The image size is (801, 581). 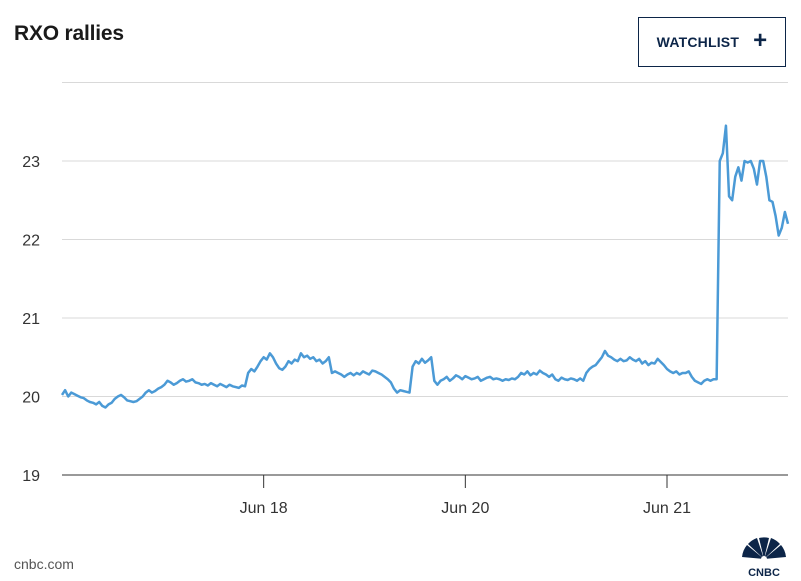 What do you see at coordinates (465, 508) in the screenshot?
I see `x-tick-label: Jun 20` at bounding box center [465, 508].